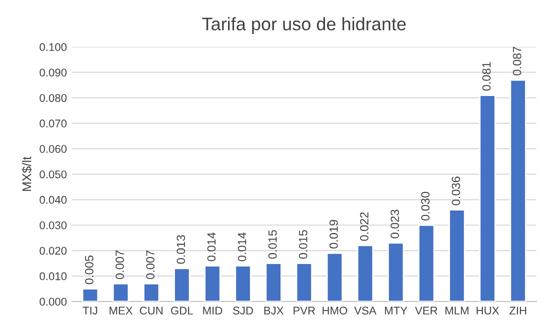  What do you see at coordinates (517, 61) in the screenshot?
I see `data-label: 0.087` at bounding box center [517, 61].